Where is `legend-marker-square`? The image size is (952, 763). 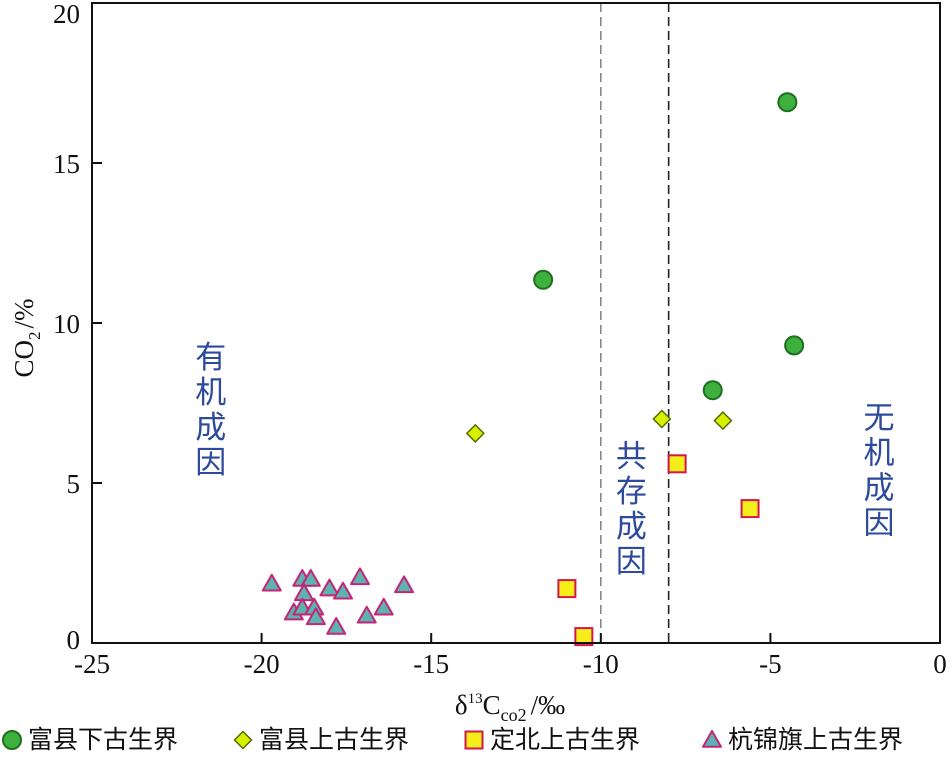 legend-marker-square is located at coordinates (474, 740).